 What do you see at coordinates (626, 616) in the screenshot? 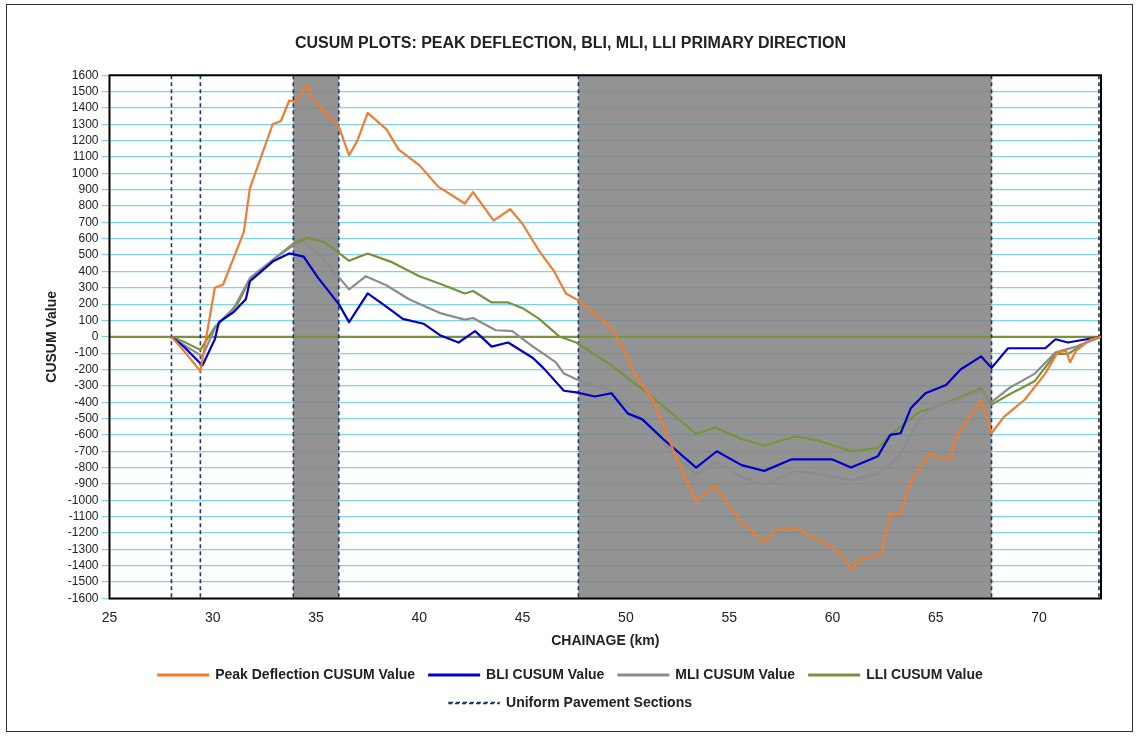
I see `x-tick-label: 50` at bounding box center [626, 616].